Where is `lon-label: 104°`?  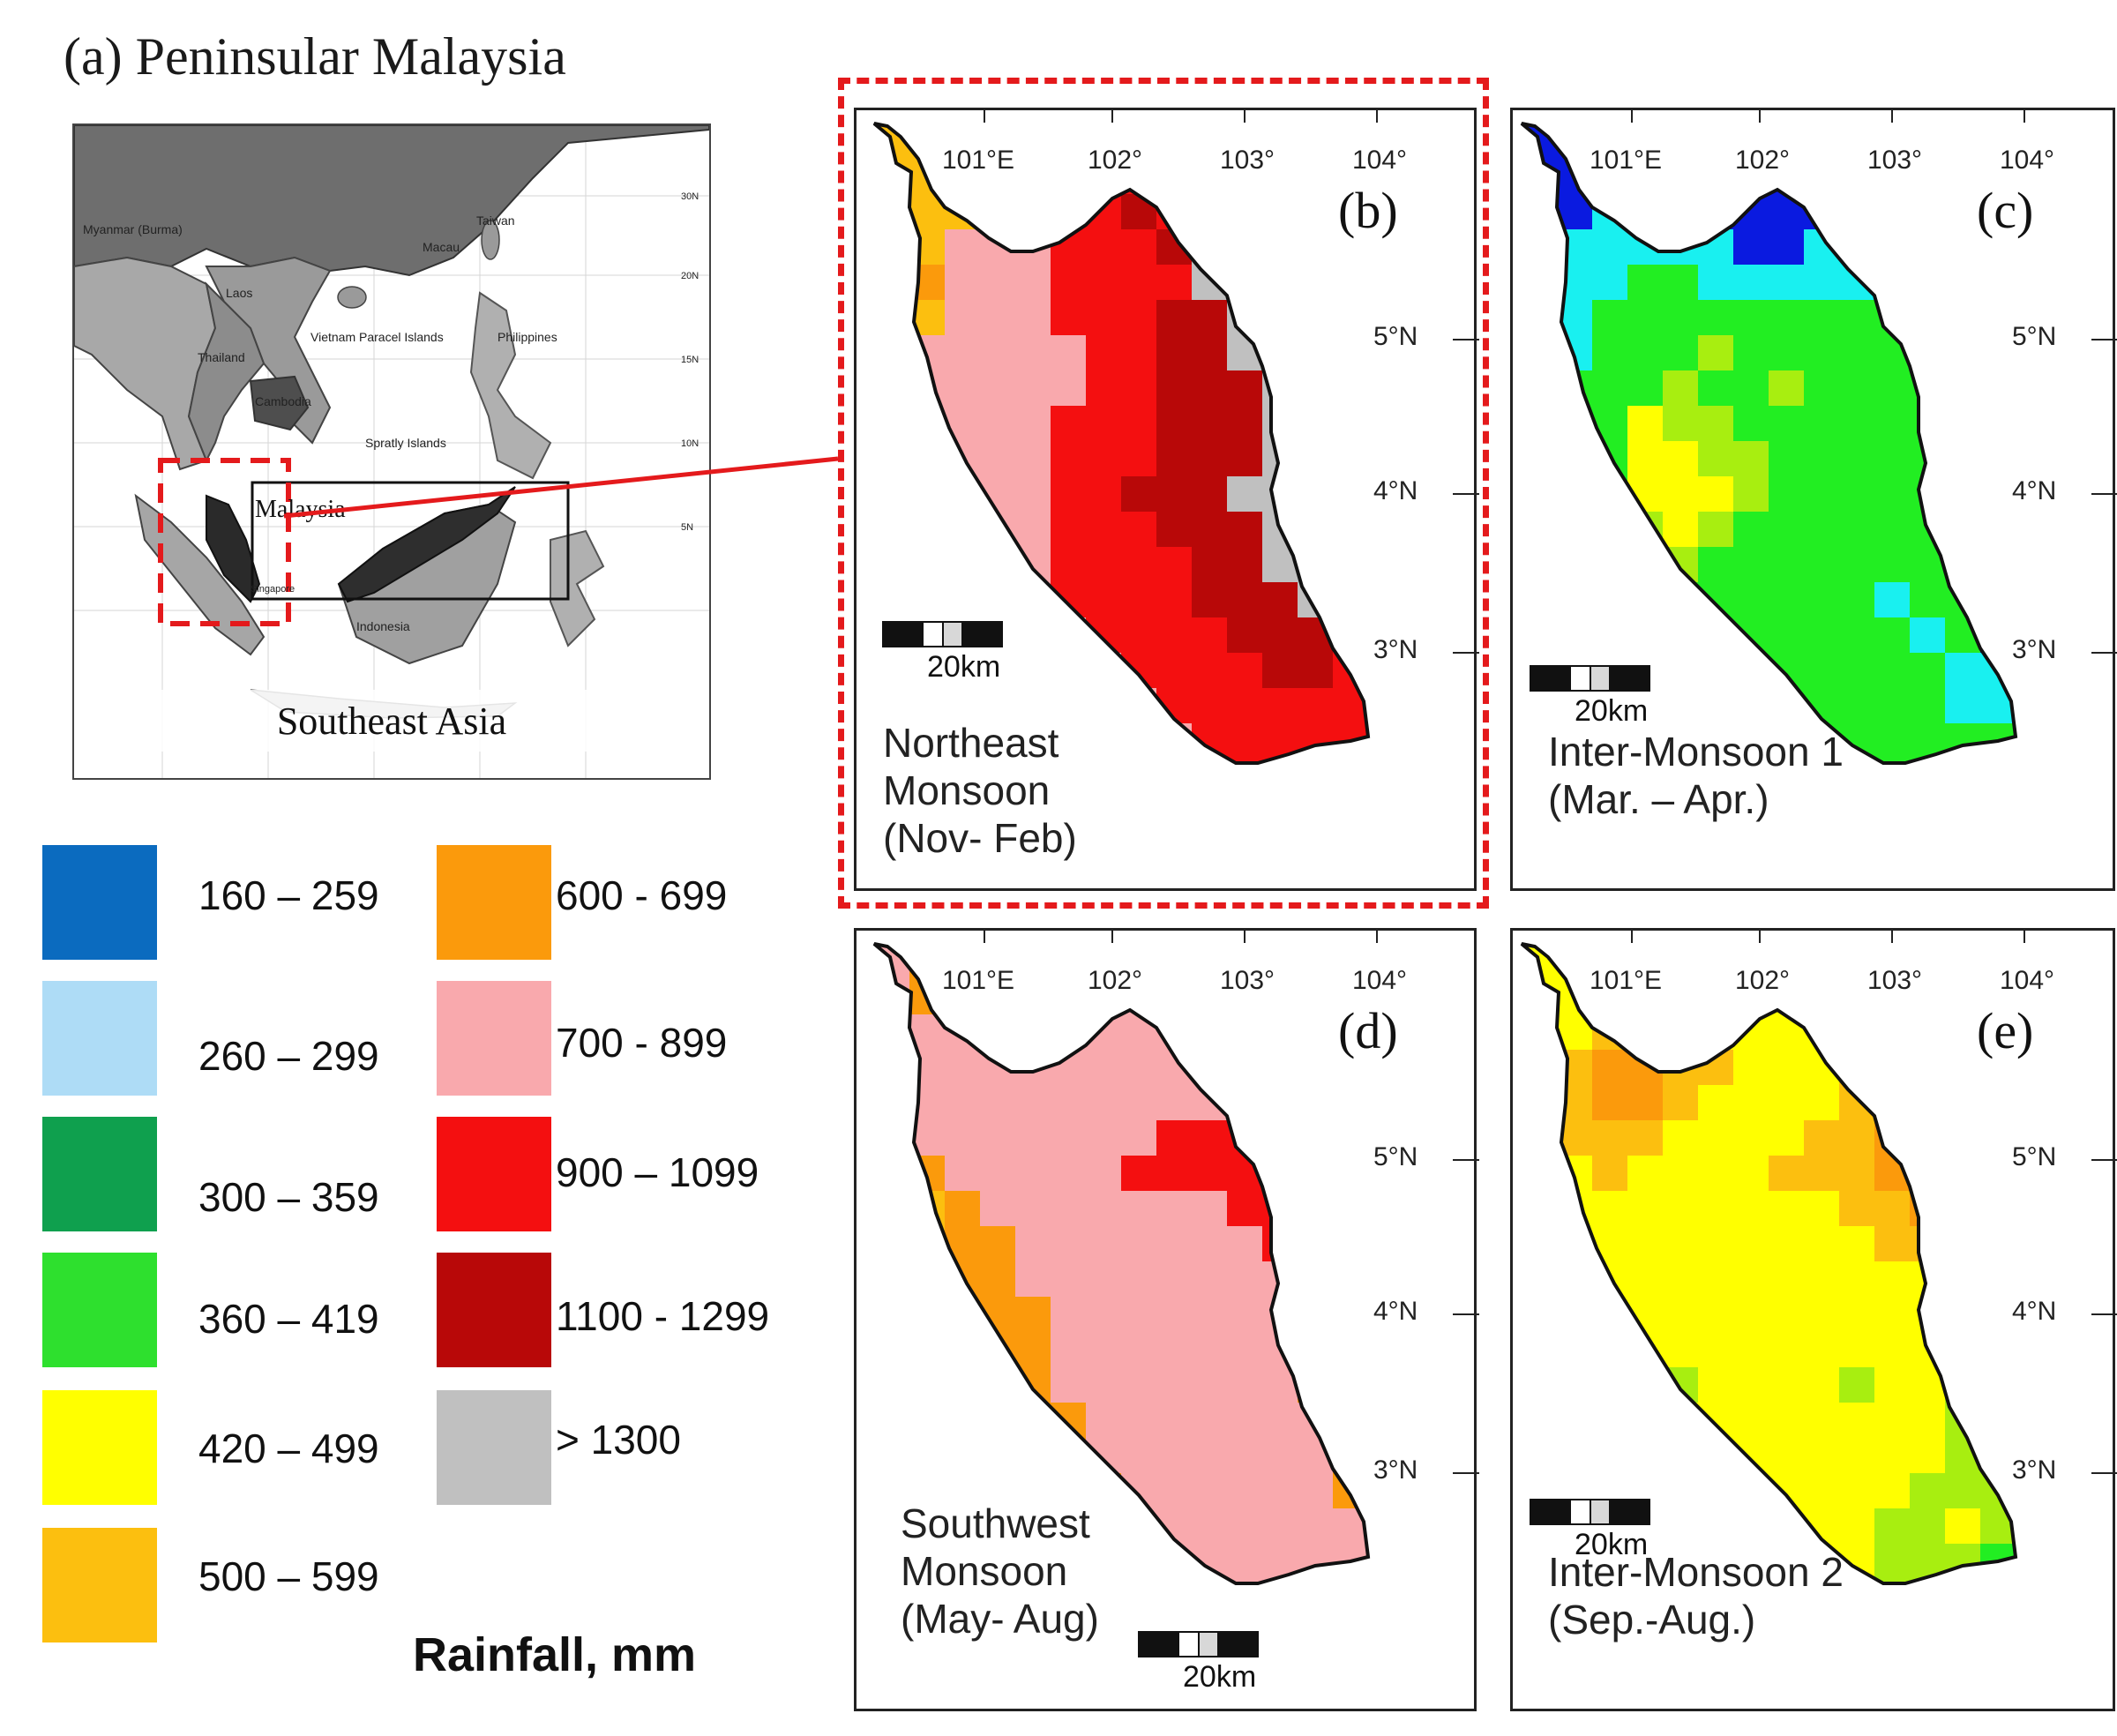
lon-label: 104° is located at coordinates (2027, 980).